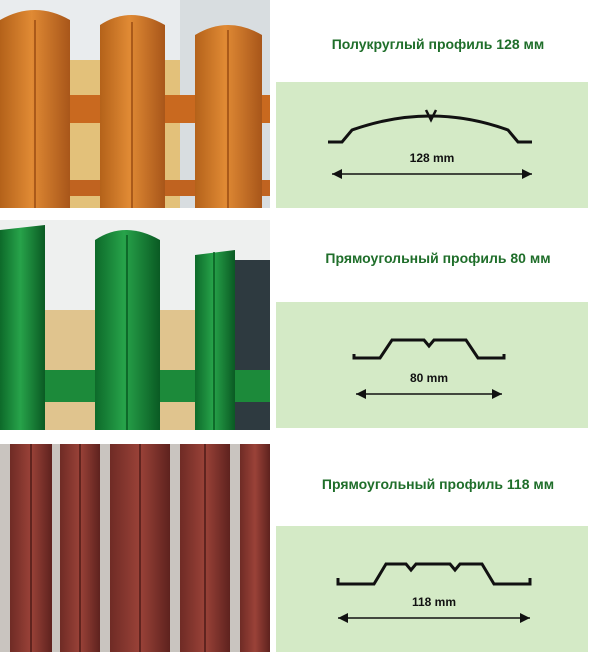 The height and width of the screenshot is (652, 600). Describe the element at coordinates (135, 104) in the screenshot. I see `orange-fence-photo` at that location.